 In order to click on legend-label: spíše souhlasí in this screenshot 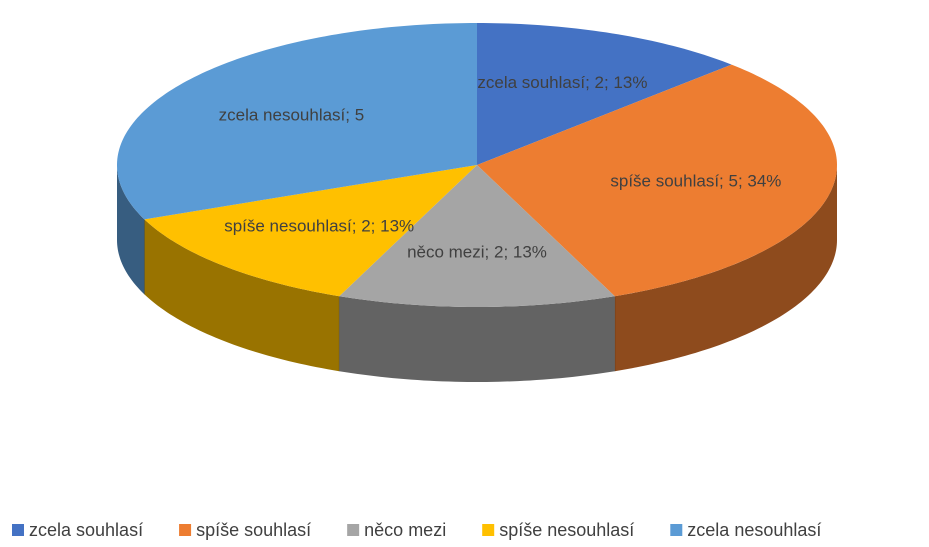, I will do `click(253, 530)`.